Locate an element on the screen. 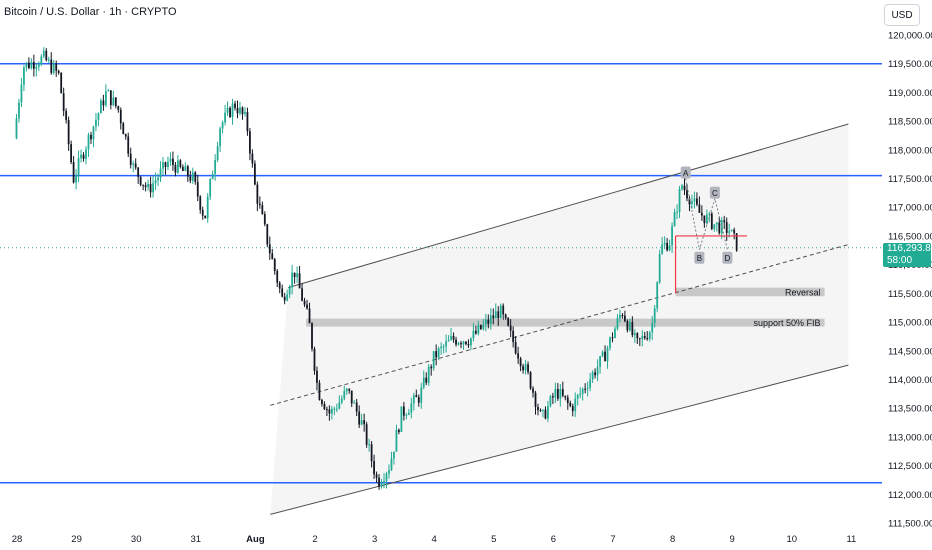  time-tick-label: 9 is located at coordinates (732, 539).